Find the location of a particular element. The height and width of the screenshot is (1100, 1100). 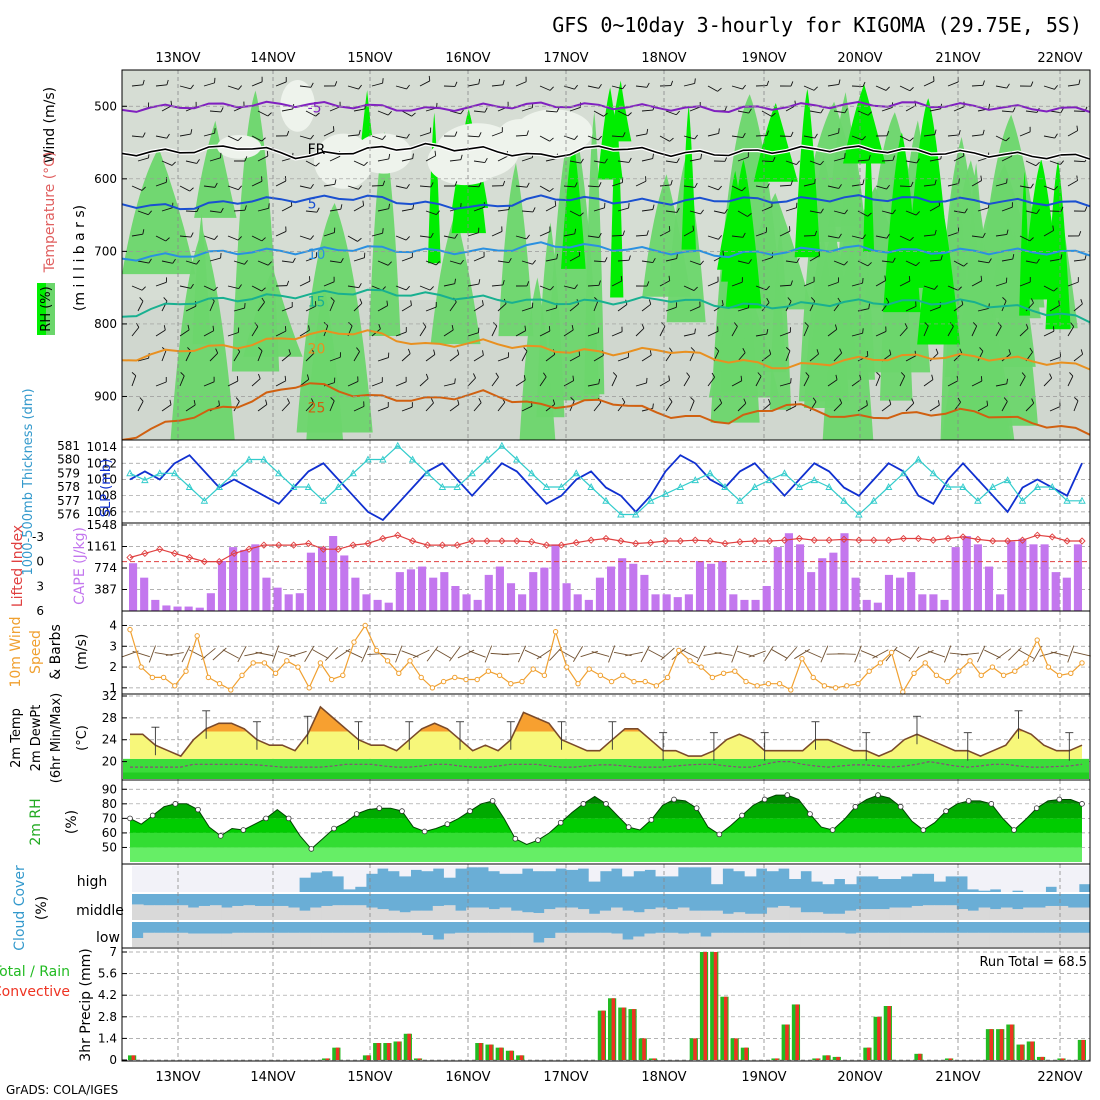

credit: GrADS: COLA/IGES is located at coordinates (62, 1090).